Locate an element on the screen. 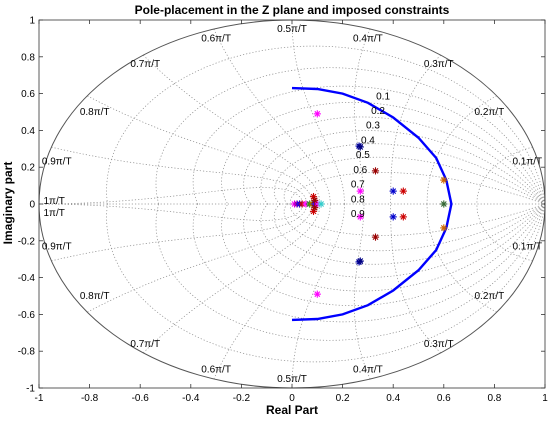 Image resolution: width=550 pixels, height=422 pixels. poles is located at coordinates (369, 204).